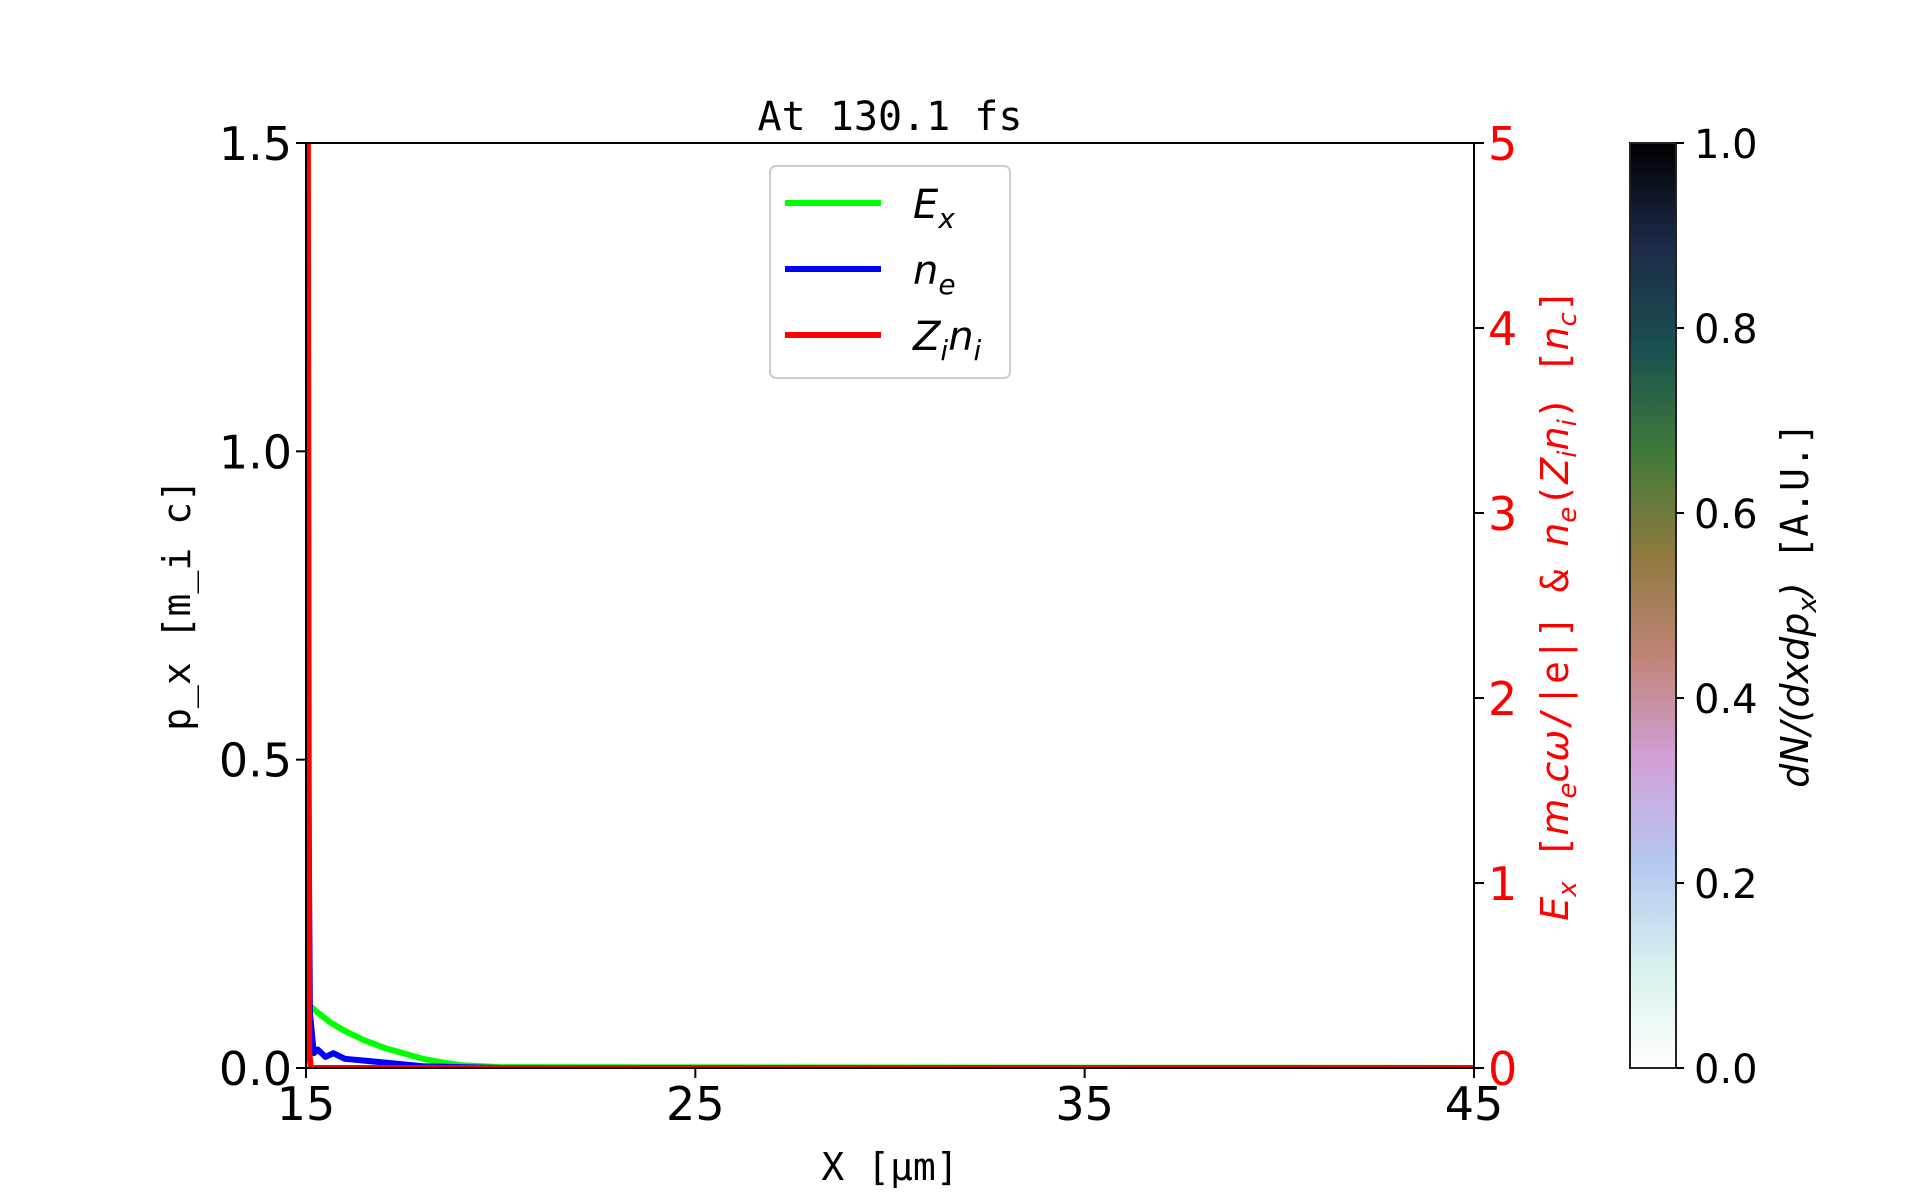 The width and height of the screenshot is (1920, 1200). What do you see at coordinates (1798, 604) in the screenshot?
I see `colorbar-label: dN/(dxdpx) [A.U.]` at bounding box center [1798, 604].